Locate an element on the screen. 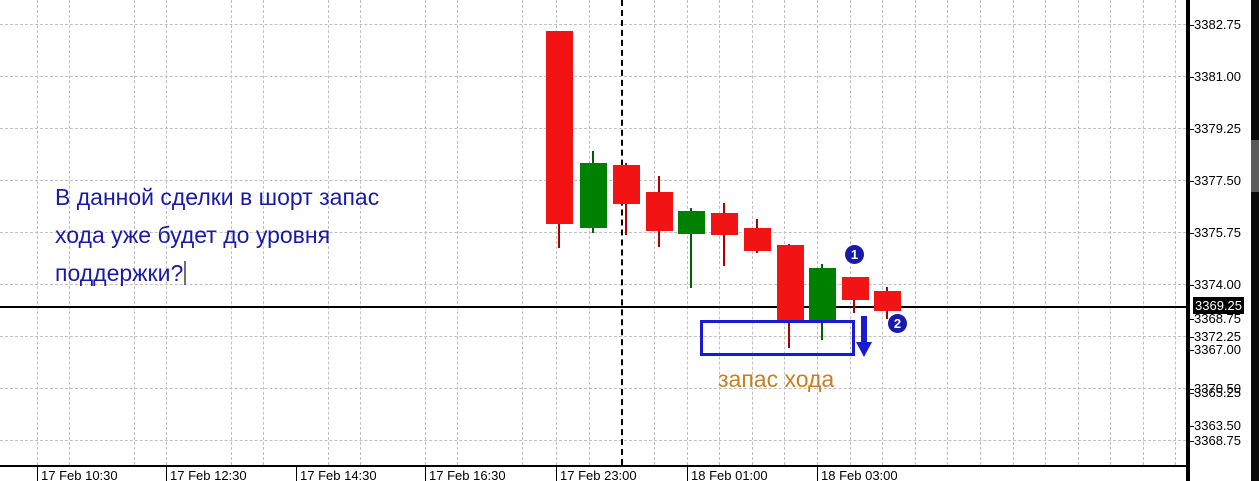 Image resolution: width=1259 pixels, height=481 pixels. vertical-scrollbar is located at coordinates (1255, 240).